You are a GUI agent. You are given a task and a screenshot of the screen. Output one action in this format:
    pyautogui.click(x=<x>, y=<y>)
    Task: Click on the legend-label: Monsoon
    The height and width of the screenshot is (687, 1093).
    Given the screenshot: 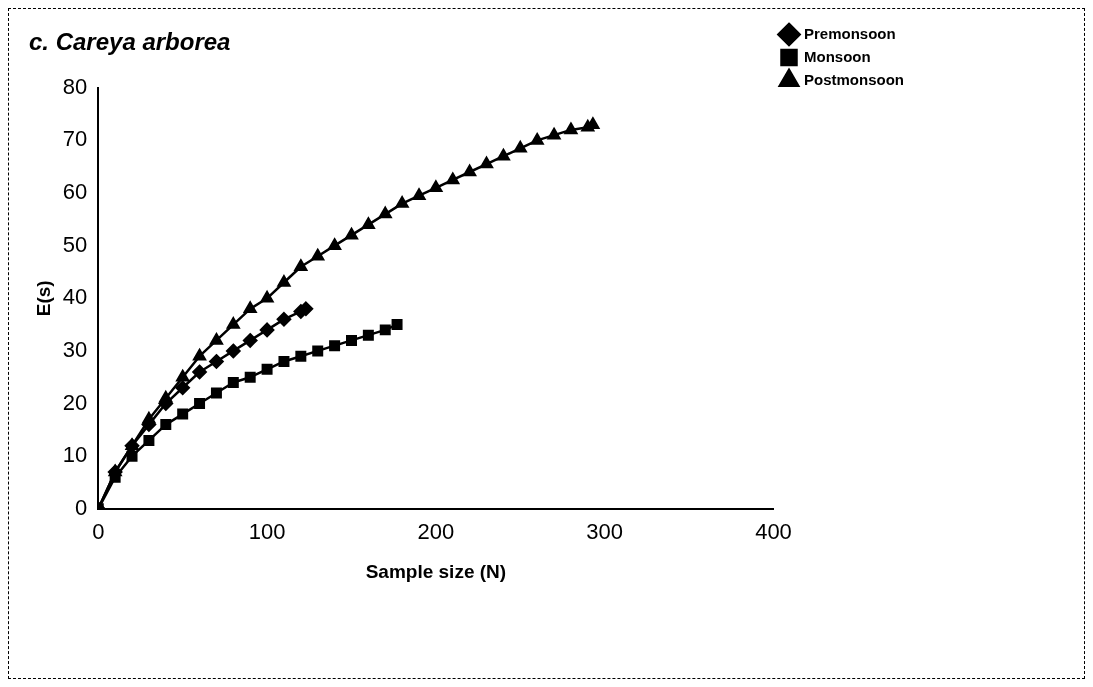 What is the action you would take?
    pyautogui.click(x=837, y=56)
    